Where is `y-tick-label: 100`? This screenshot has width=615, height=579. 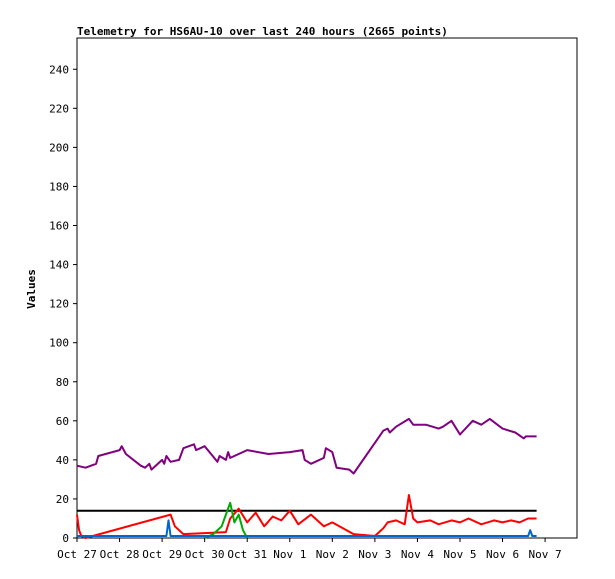 y-tick-label: 100 is located at coordinates (59, 343).